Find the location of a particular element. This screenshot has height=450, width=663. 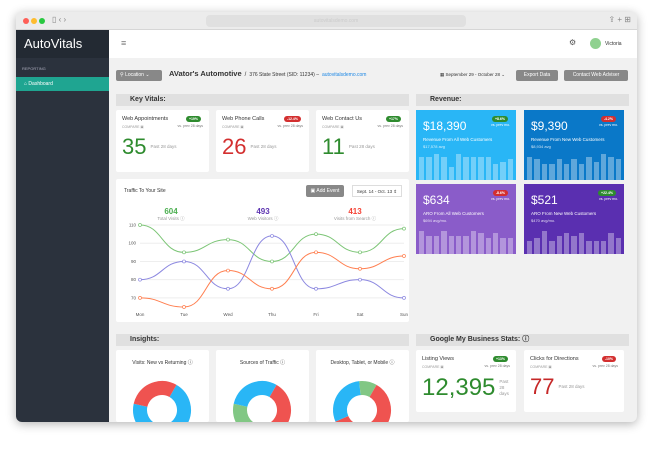

x-tick-label: Tue is located at coordinates (184, 314).